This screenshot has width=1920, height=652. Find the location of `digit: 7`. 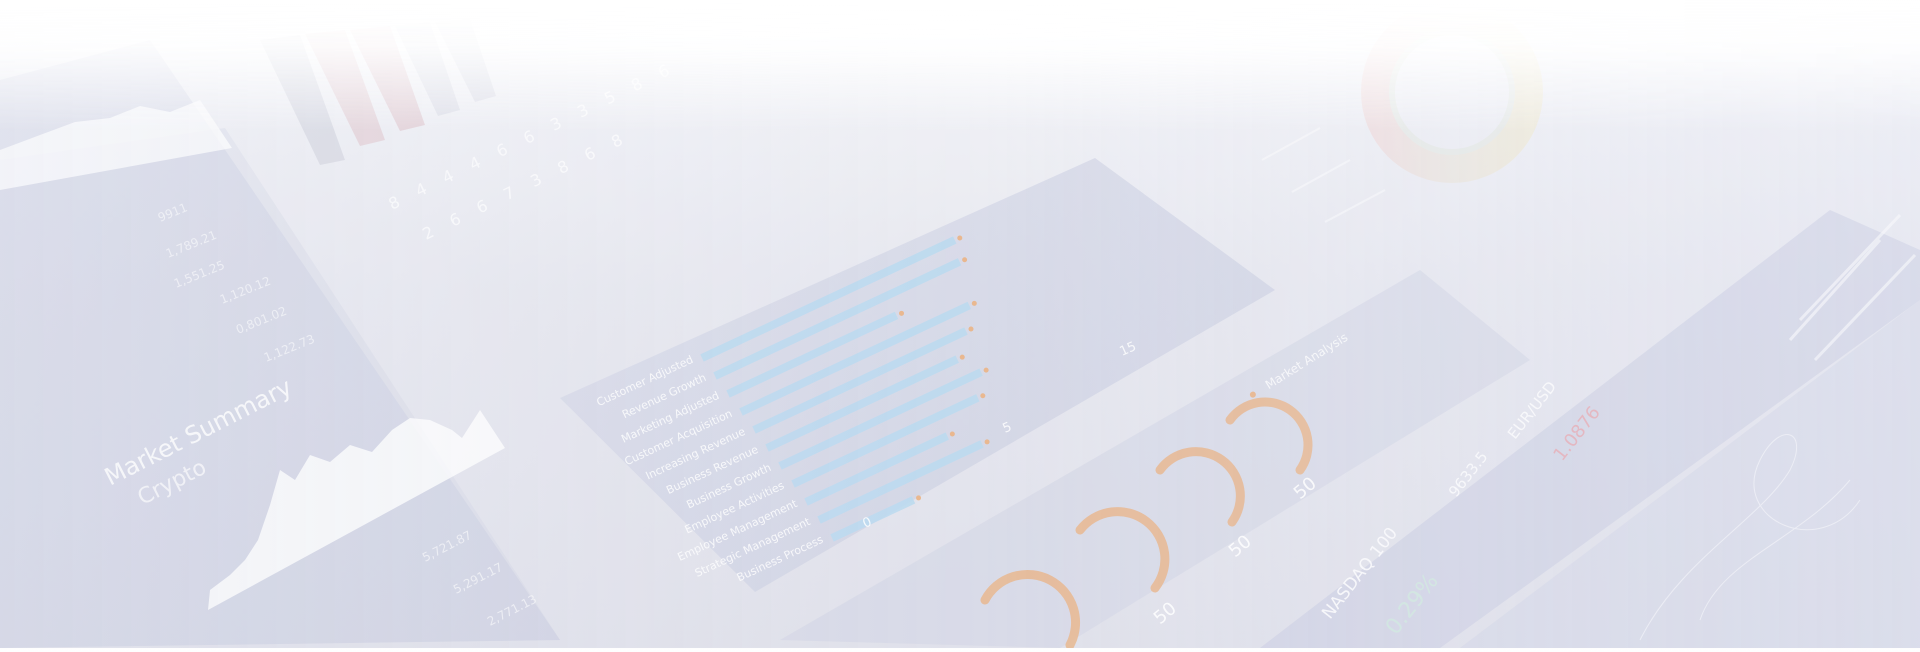

digit: 7 is located at coordinates (508, 194).